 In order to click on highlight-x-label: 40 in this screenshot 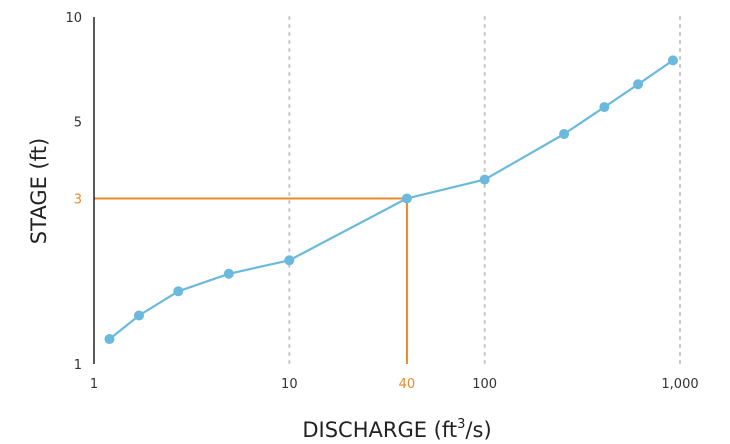, I will do `click(407, 384)`.